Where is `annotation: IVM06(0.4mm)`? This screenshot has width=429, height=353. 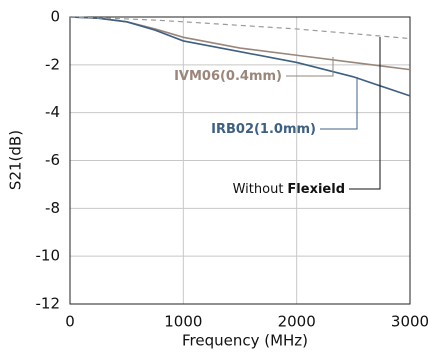 annotation: IVM06(0.4mm) is located at coordinates (228, 76).